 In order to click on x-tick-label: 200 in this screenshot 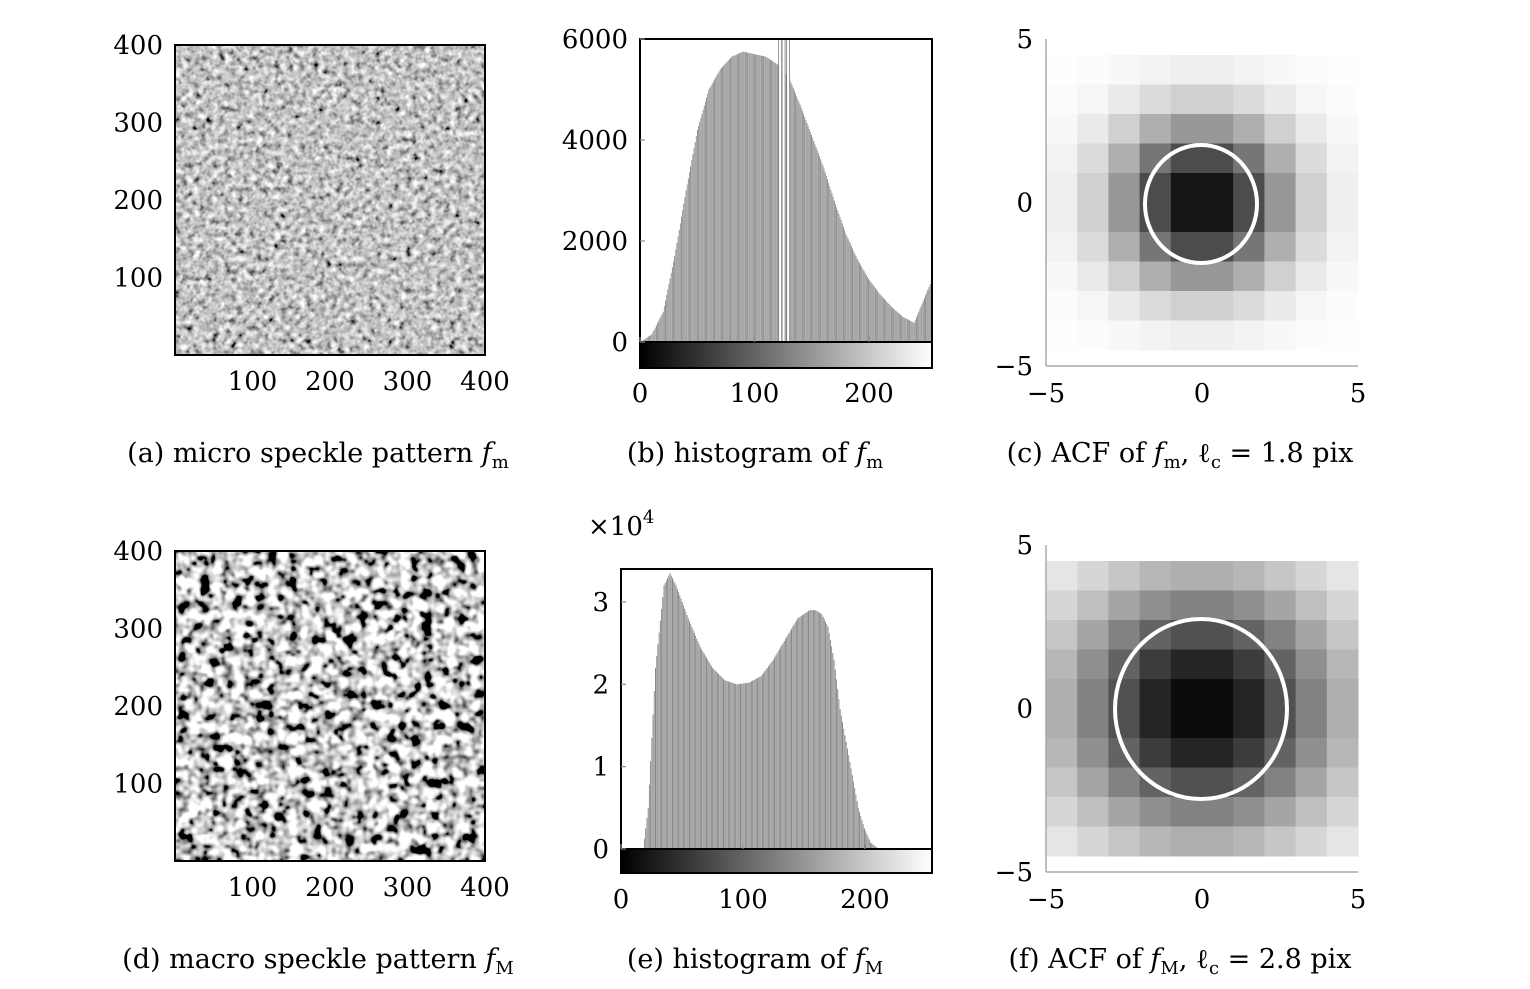, I will do `click(330, 888)`.